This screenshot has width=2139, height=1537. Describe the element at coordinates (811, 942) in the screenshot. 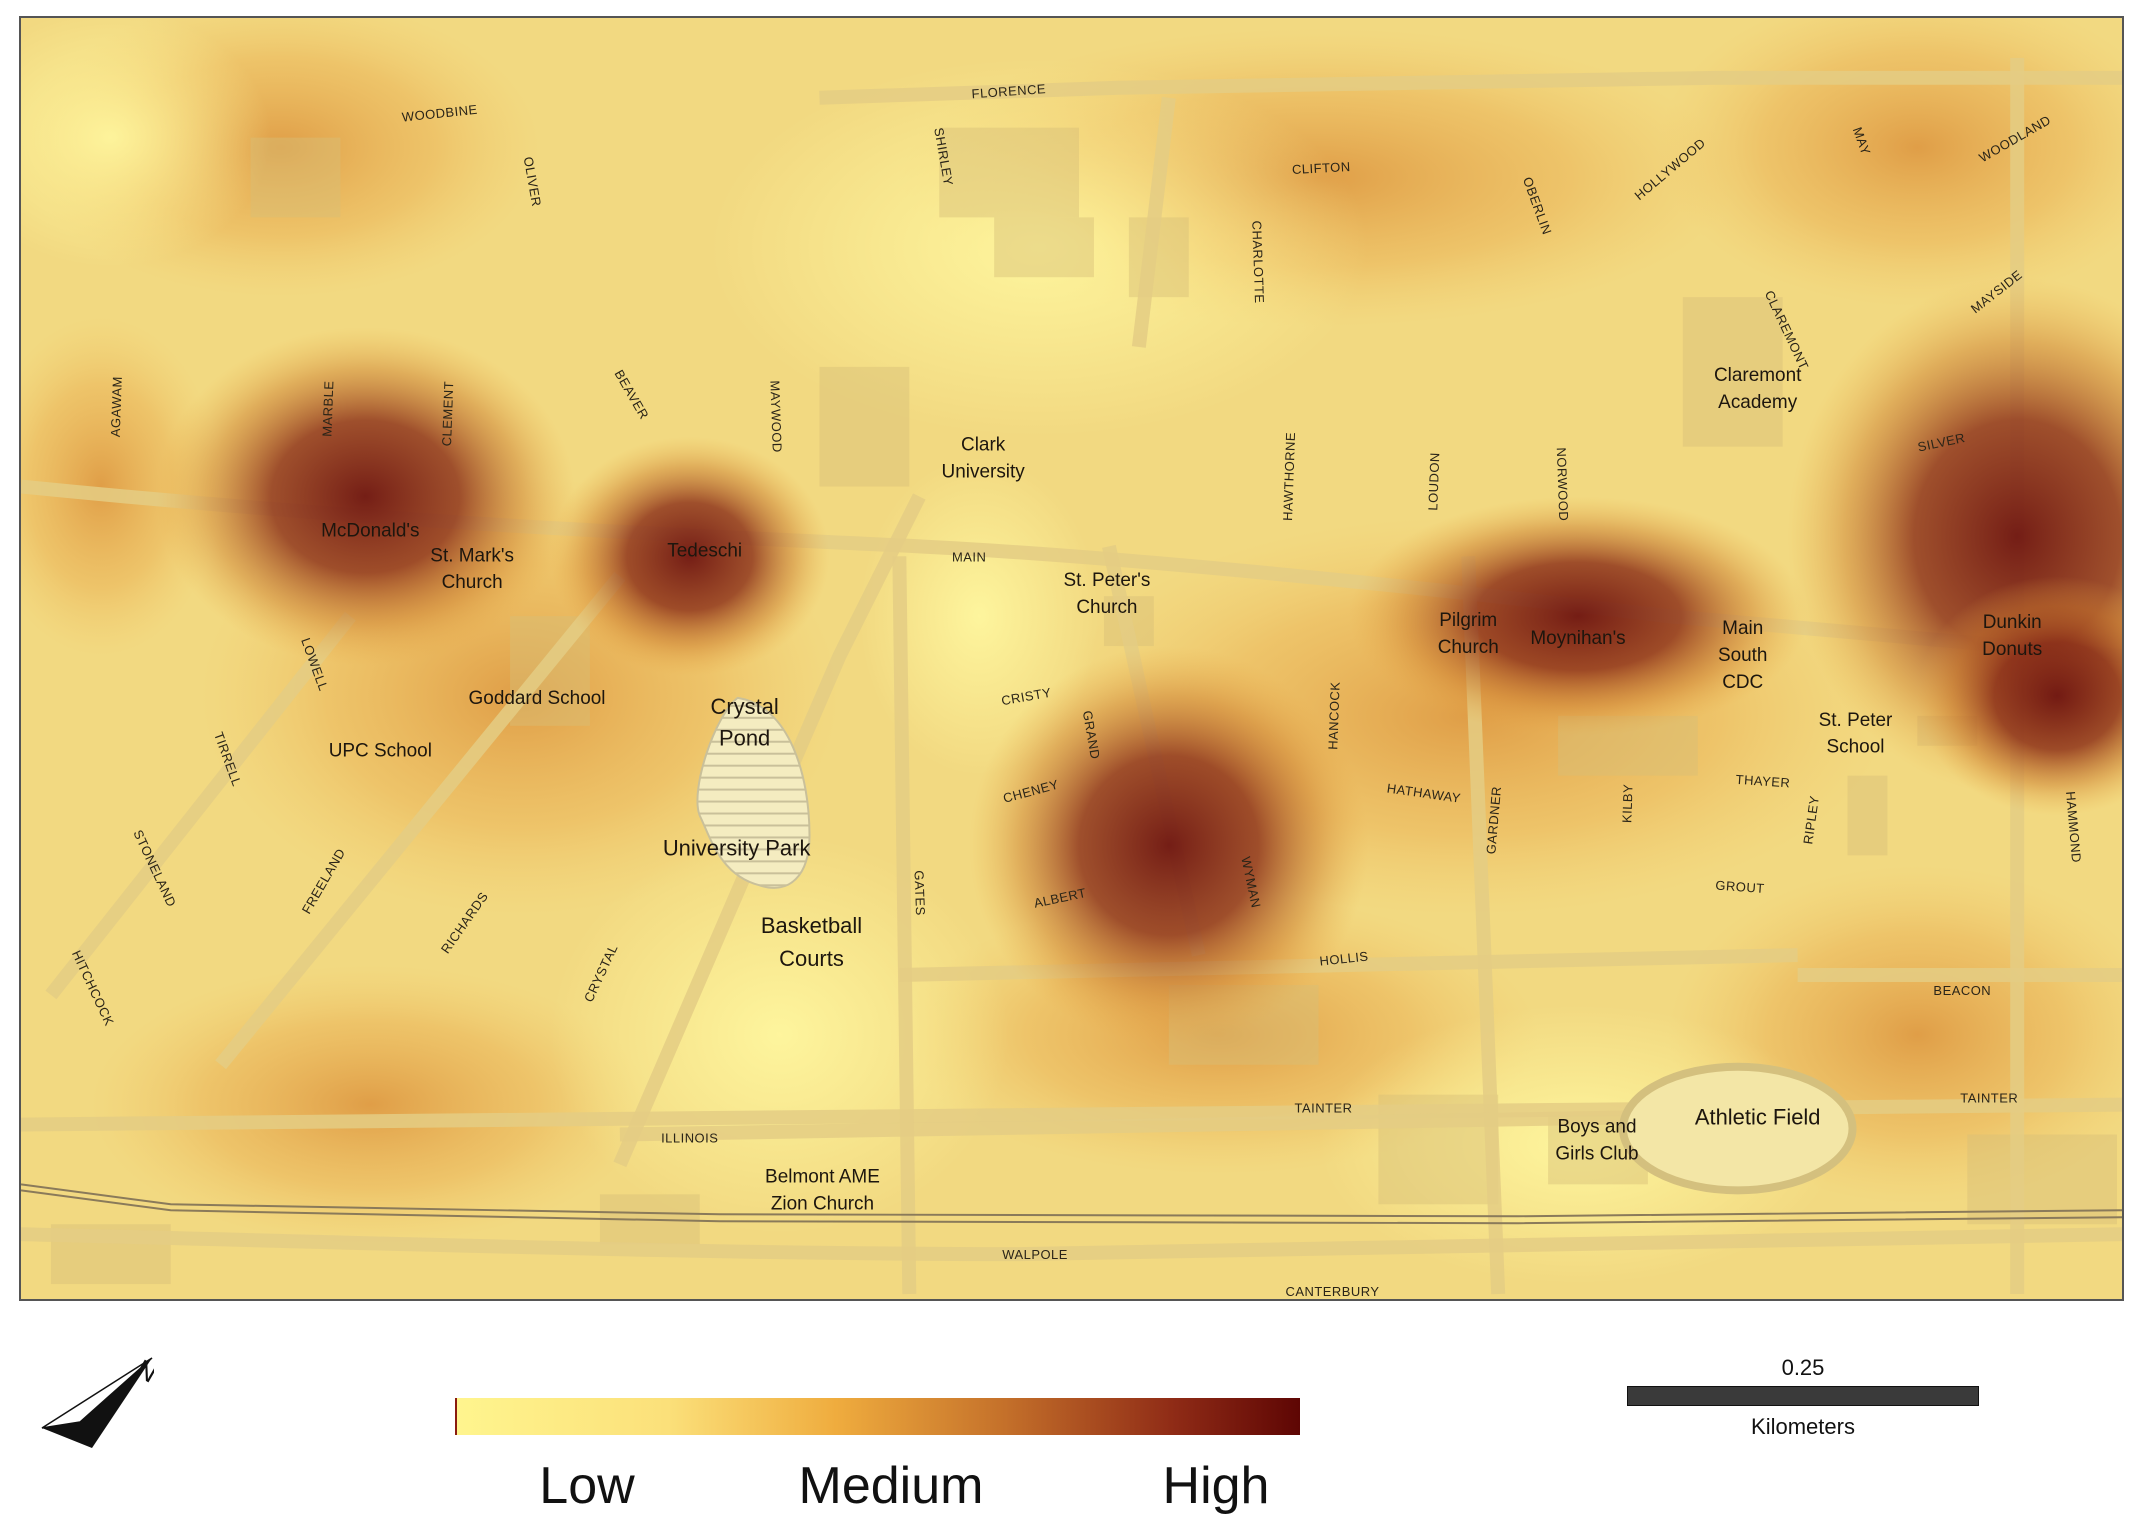

I see `place-label-basketball-courts: Basketball Courts` at that location.